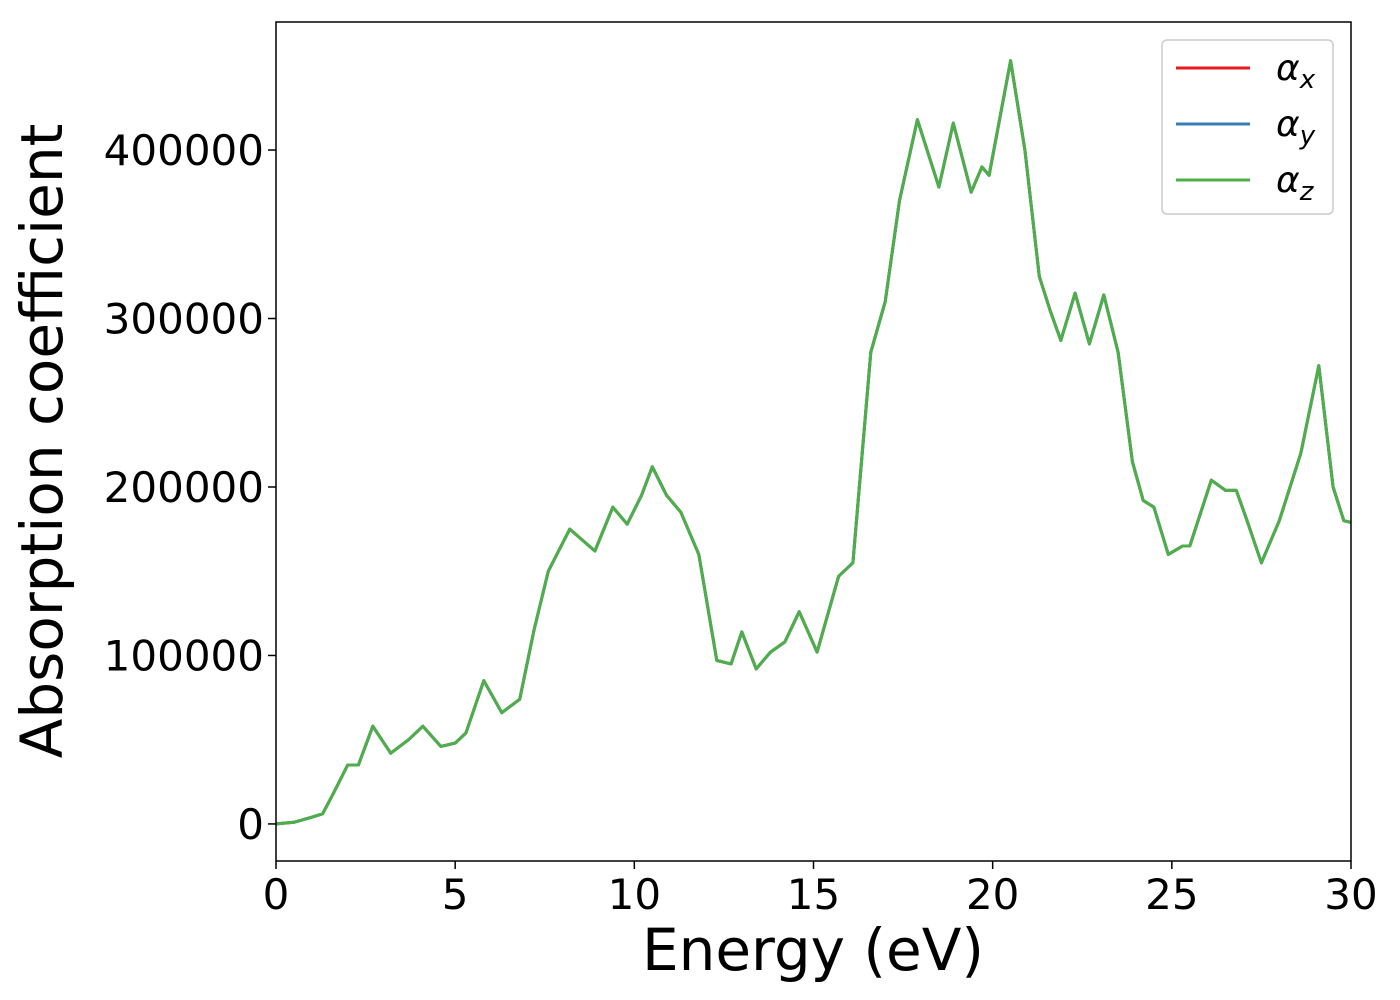  I want to click on y-tick-label: 300000, so click(184, 319).